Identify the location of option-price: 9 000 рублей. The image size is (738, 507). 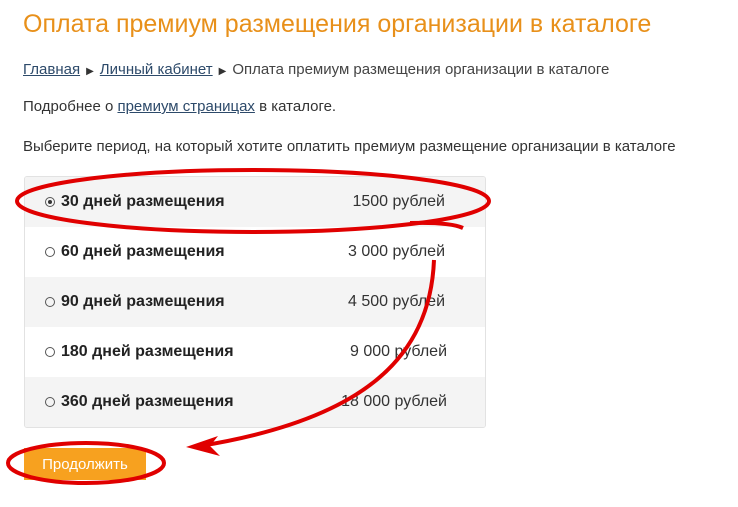
(398, 351).